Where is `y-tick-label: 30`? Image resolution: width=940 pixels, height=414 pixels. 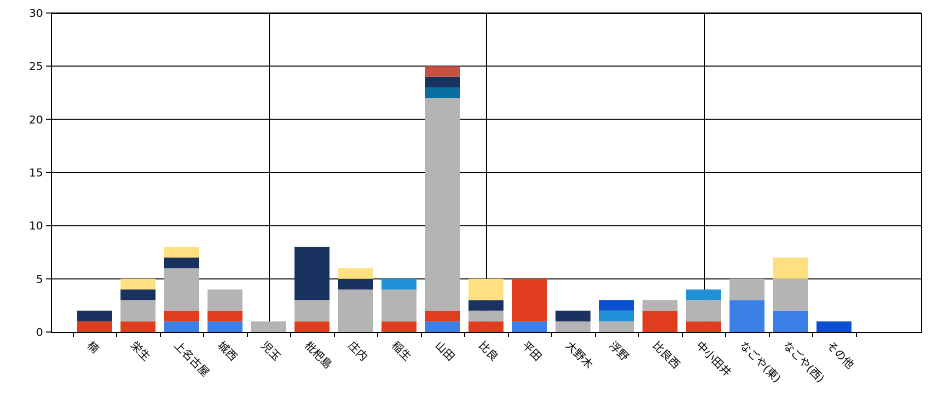
y-tick-label: 30 is located at coordinates (36, 13).